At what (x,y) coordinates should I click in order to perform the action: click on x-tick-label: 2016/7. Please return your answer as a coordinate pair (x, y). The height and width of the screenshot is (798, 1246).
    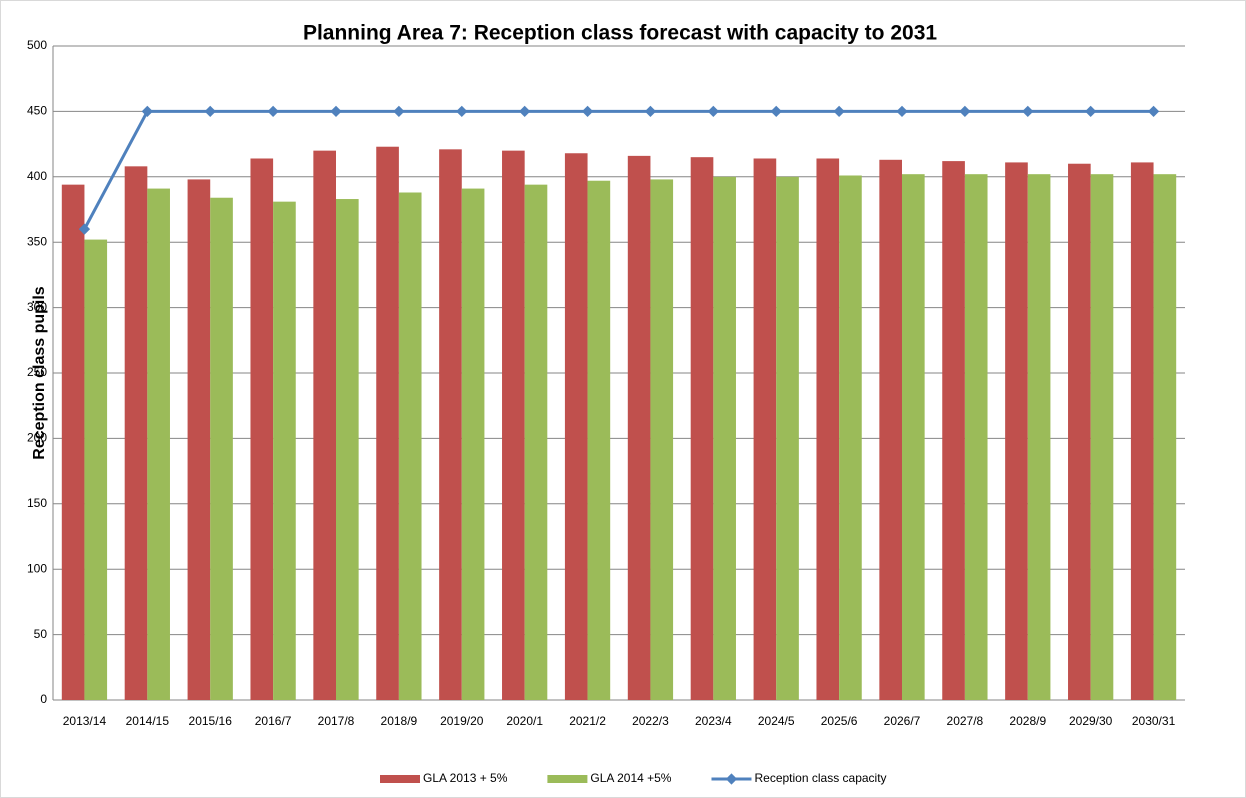
    Looking at the image, I should click on (273, 721).